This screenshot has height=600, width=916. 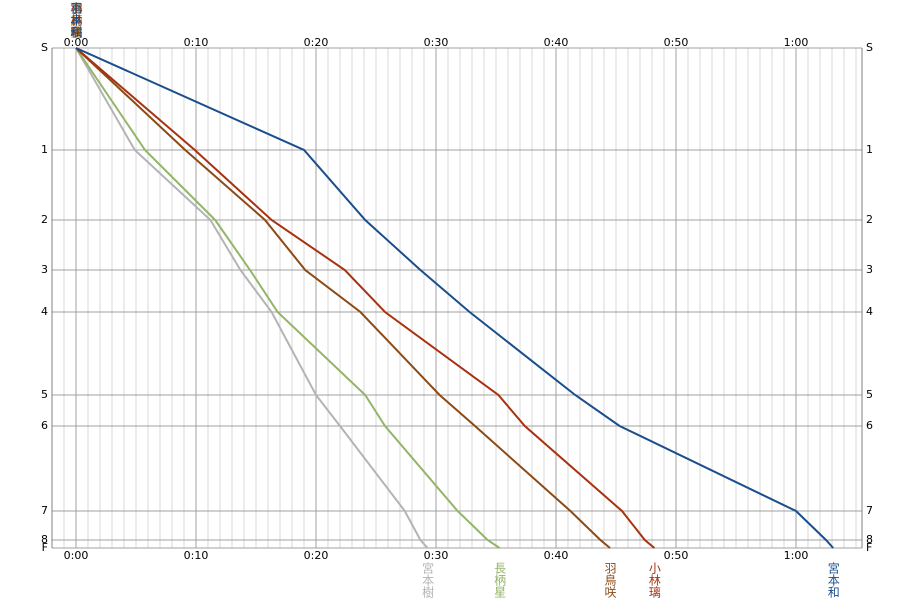 I want to click on series-end-label: 宮本樹, so click(x=428, y=579).